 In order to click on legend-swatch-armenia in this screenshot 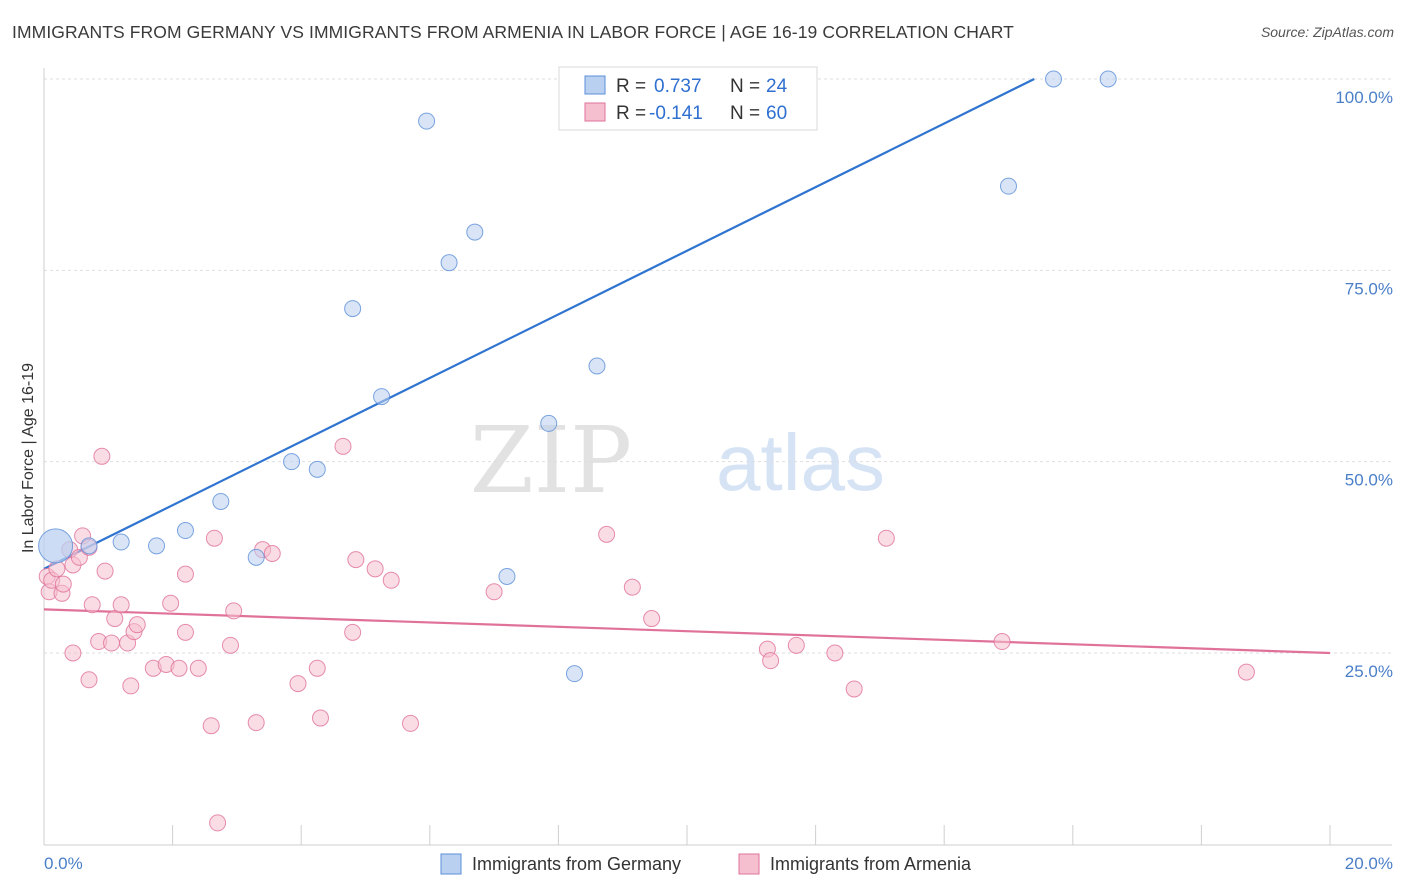, I will do `click(595, 112)`.